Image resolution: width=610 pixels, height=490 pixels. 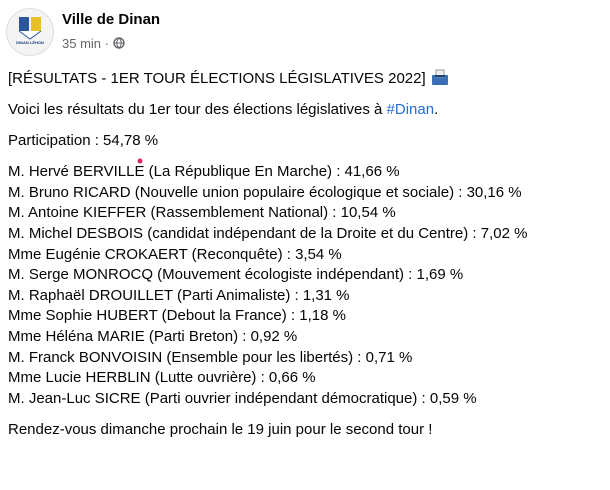 What do you see at coordinates (410, 110) in the screenshot?
I see `hashtag: #Dinan` at bounding box center [410, 110].